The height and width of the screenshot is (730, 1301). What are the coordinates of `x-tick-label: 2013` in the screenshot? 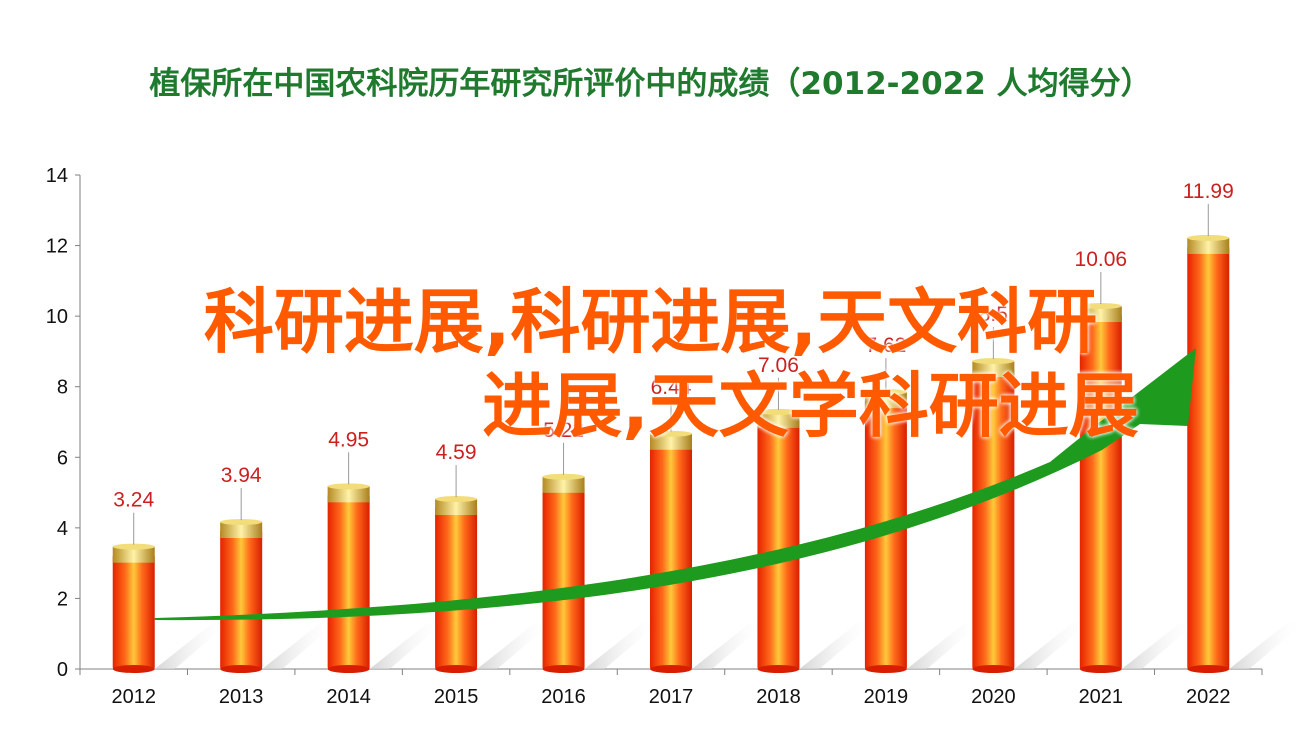 It's located at (241, 697).